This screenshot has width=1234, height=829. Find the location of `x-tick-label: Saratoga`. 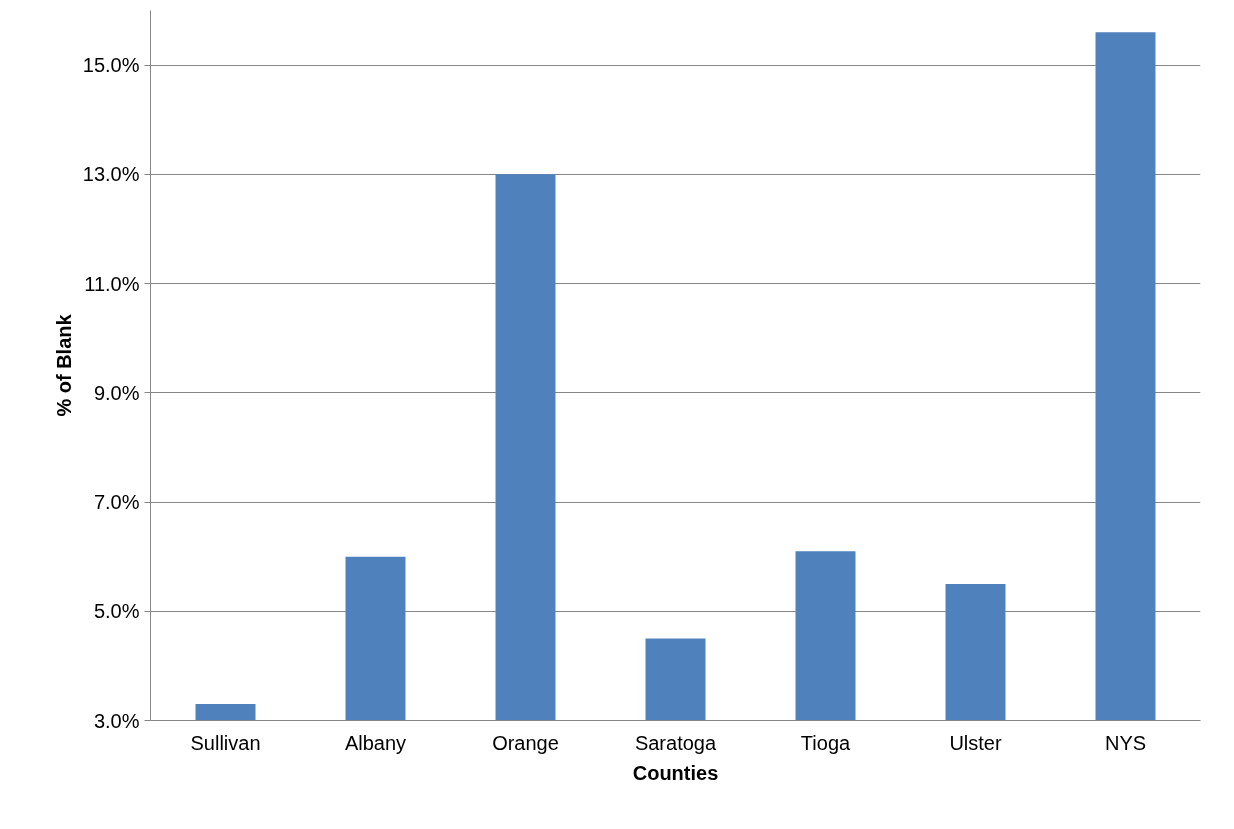

x-tick-label: Saratoga is located at coordinates (675, 742).